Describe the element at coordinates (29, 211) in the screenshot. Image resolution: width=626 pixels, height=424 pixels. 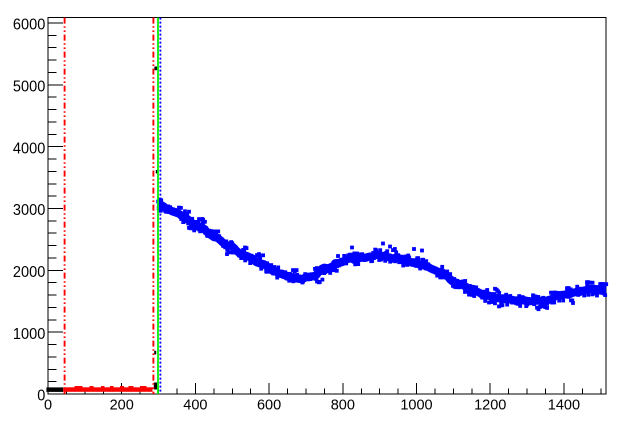
I see `svg-text: 3000` at that location.